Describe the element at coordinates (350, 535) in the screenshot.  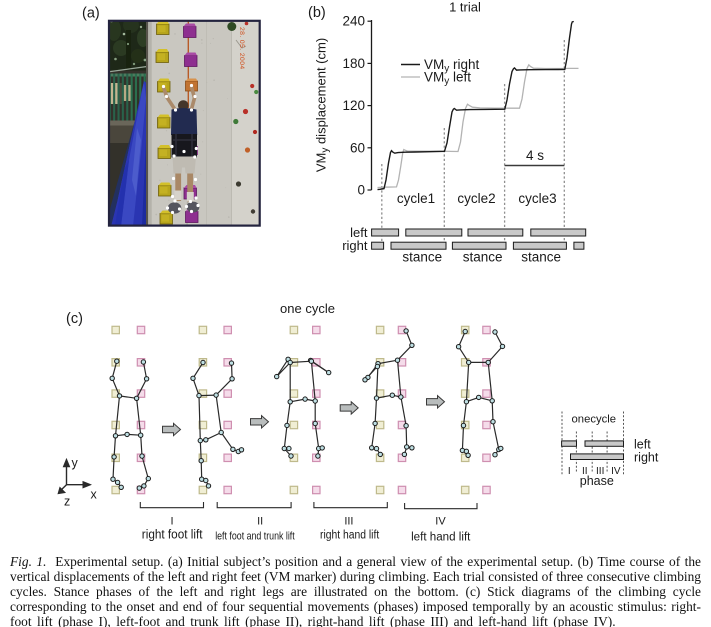
I see `svg-text: right hand lift` at that location.